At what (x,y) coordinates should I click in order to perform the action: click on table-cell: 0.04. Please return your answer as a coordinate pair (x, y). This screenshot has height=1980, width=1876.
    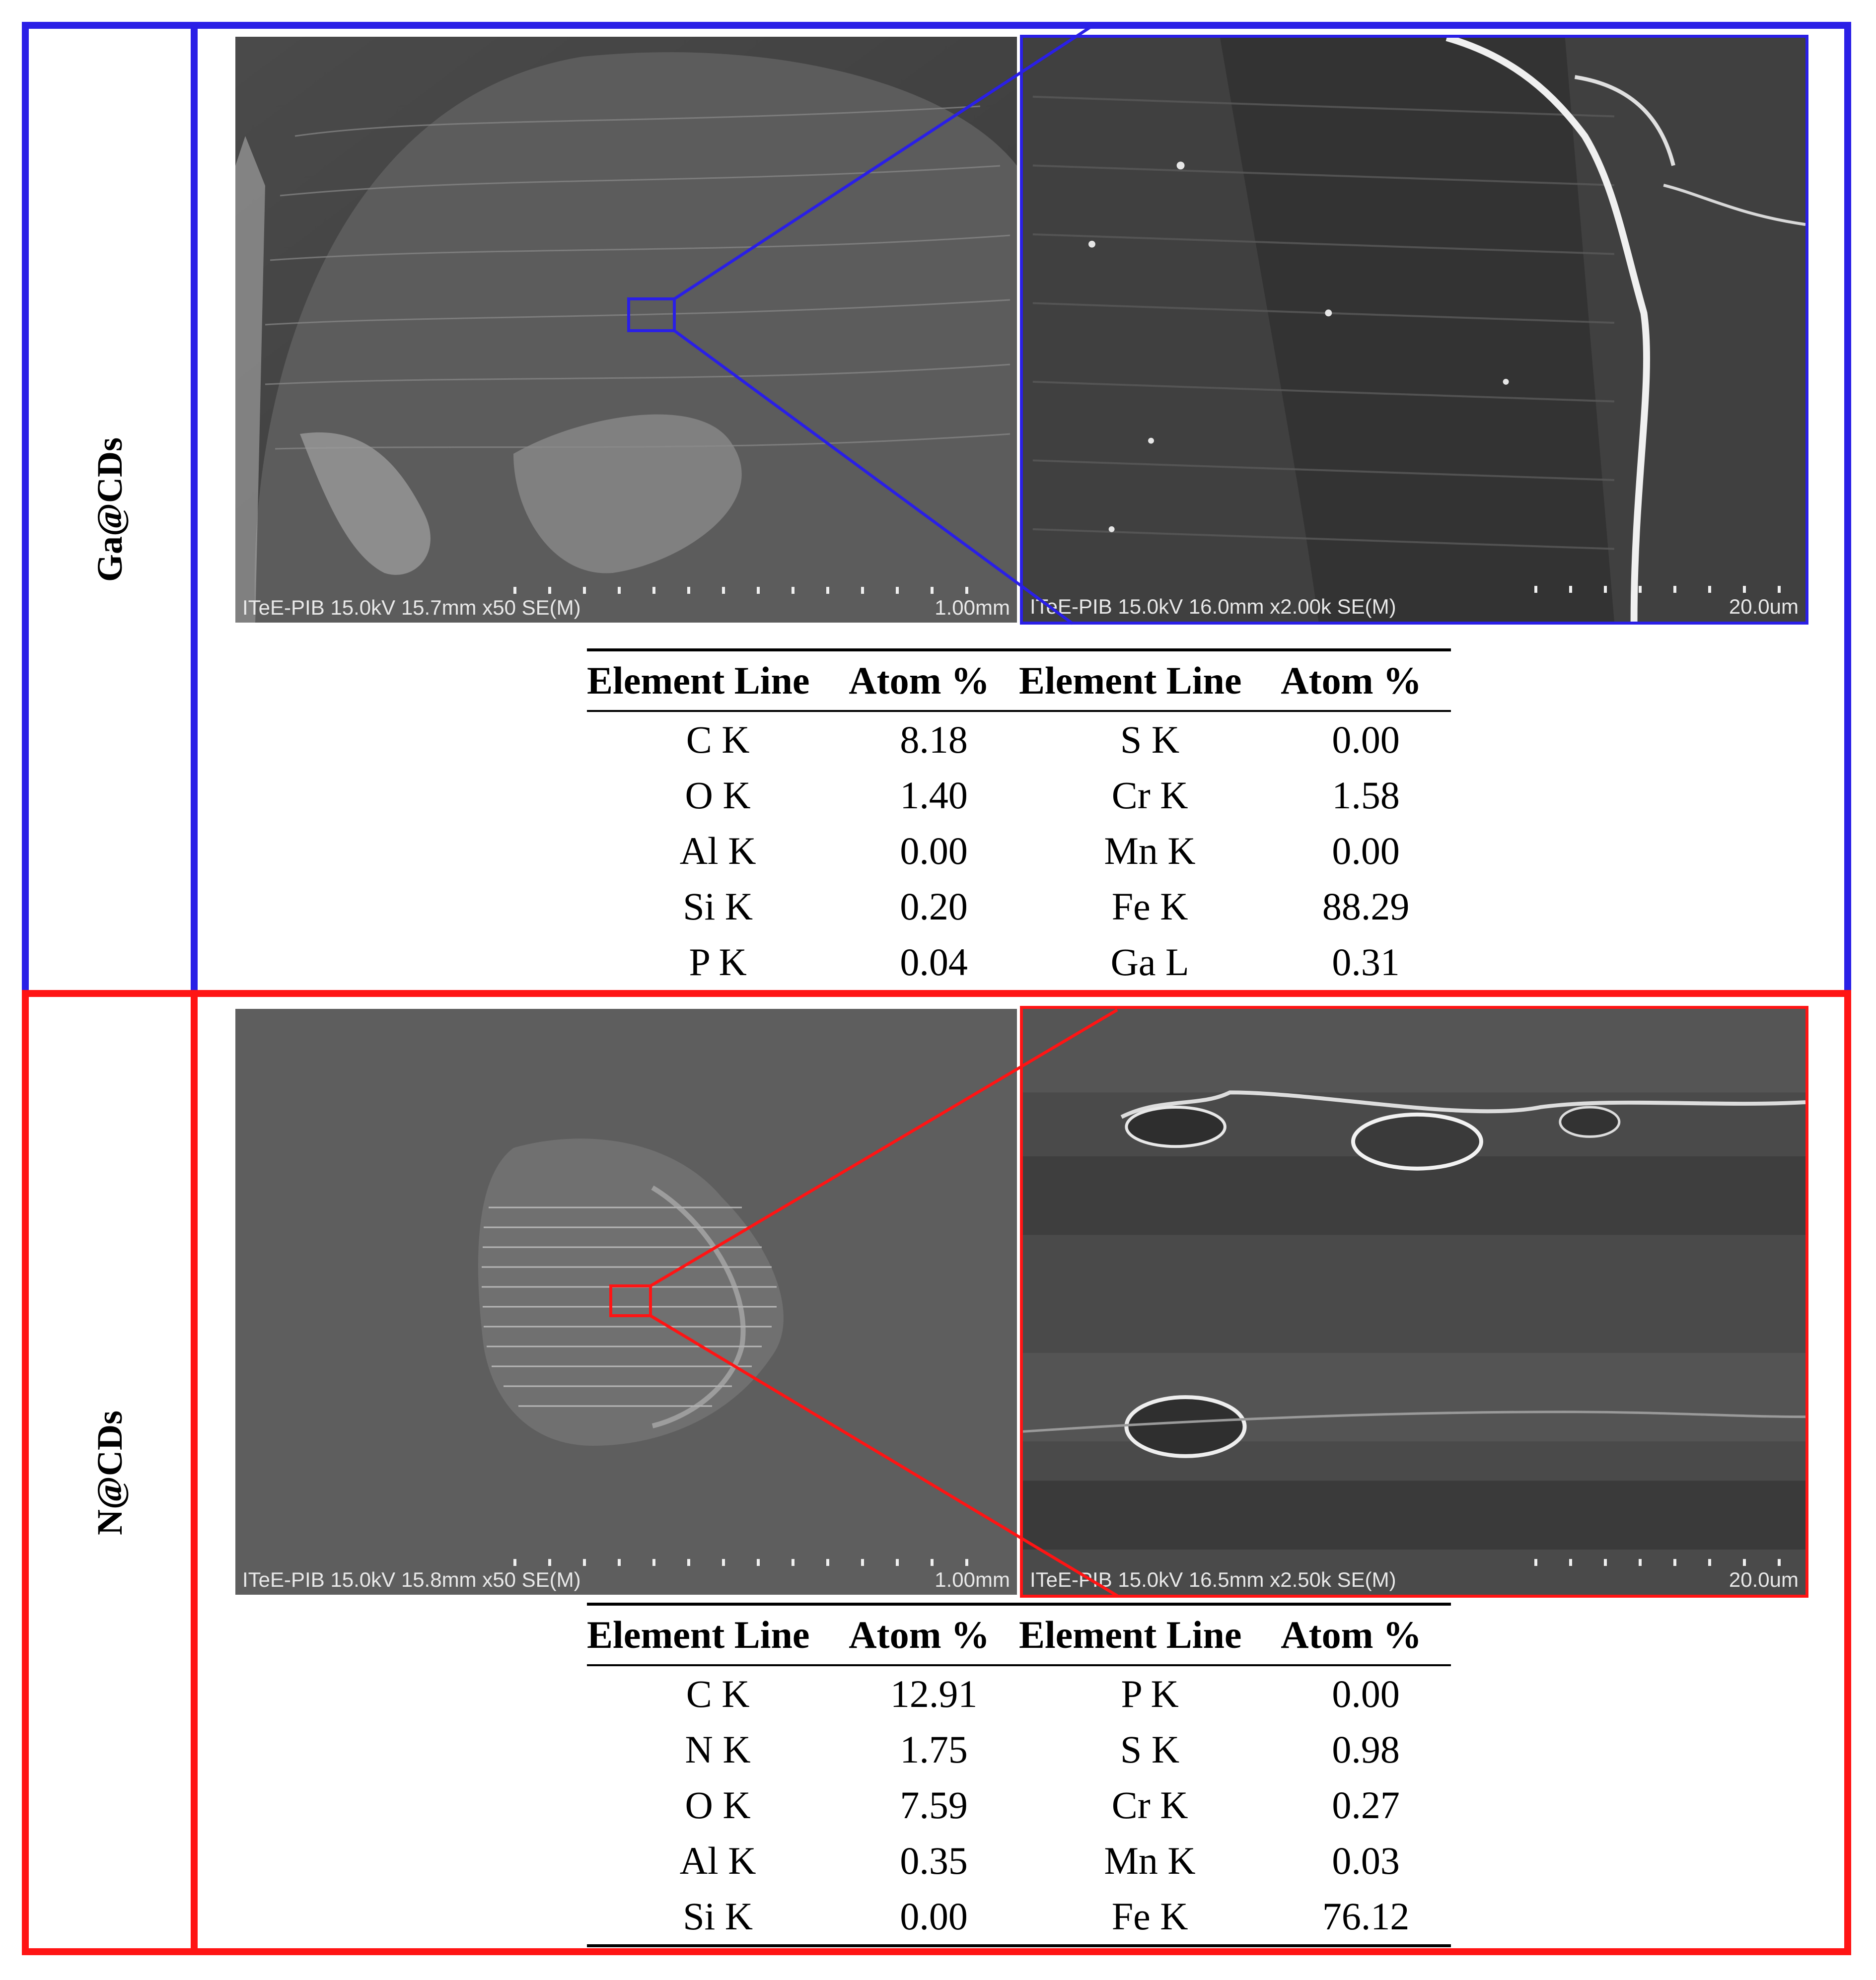
    Looking at the image, I should click on (934, 963).